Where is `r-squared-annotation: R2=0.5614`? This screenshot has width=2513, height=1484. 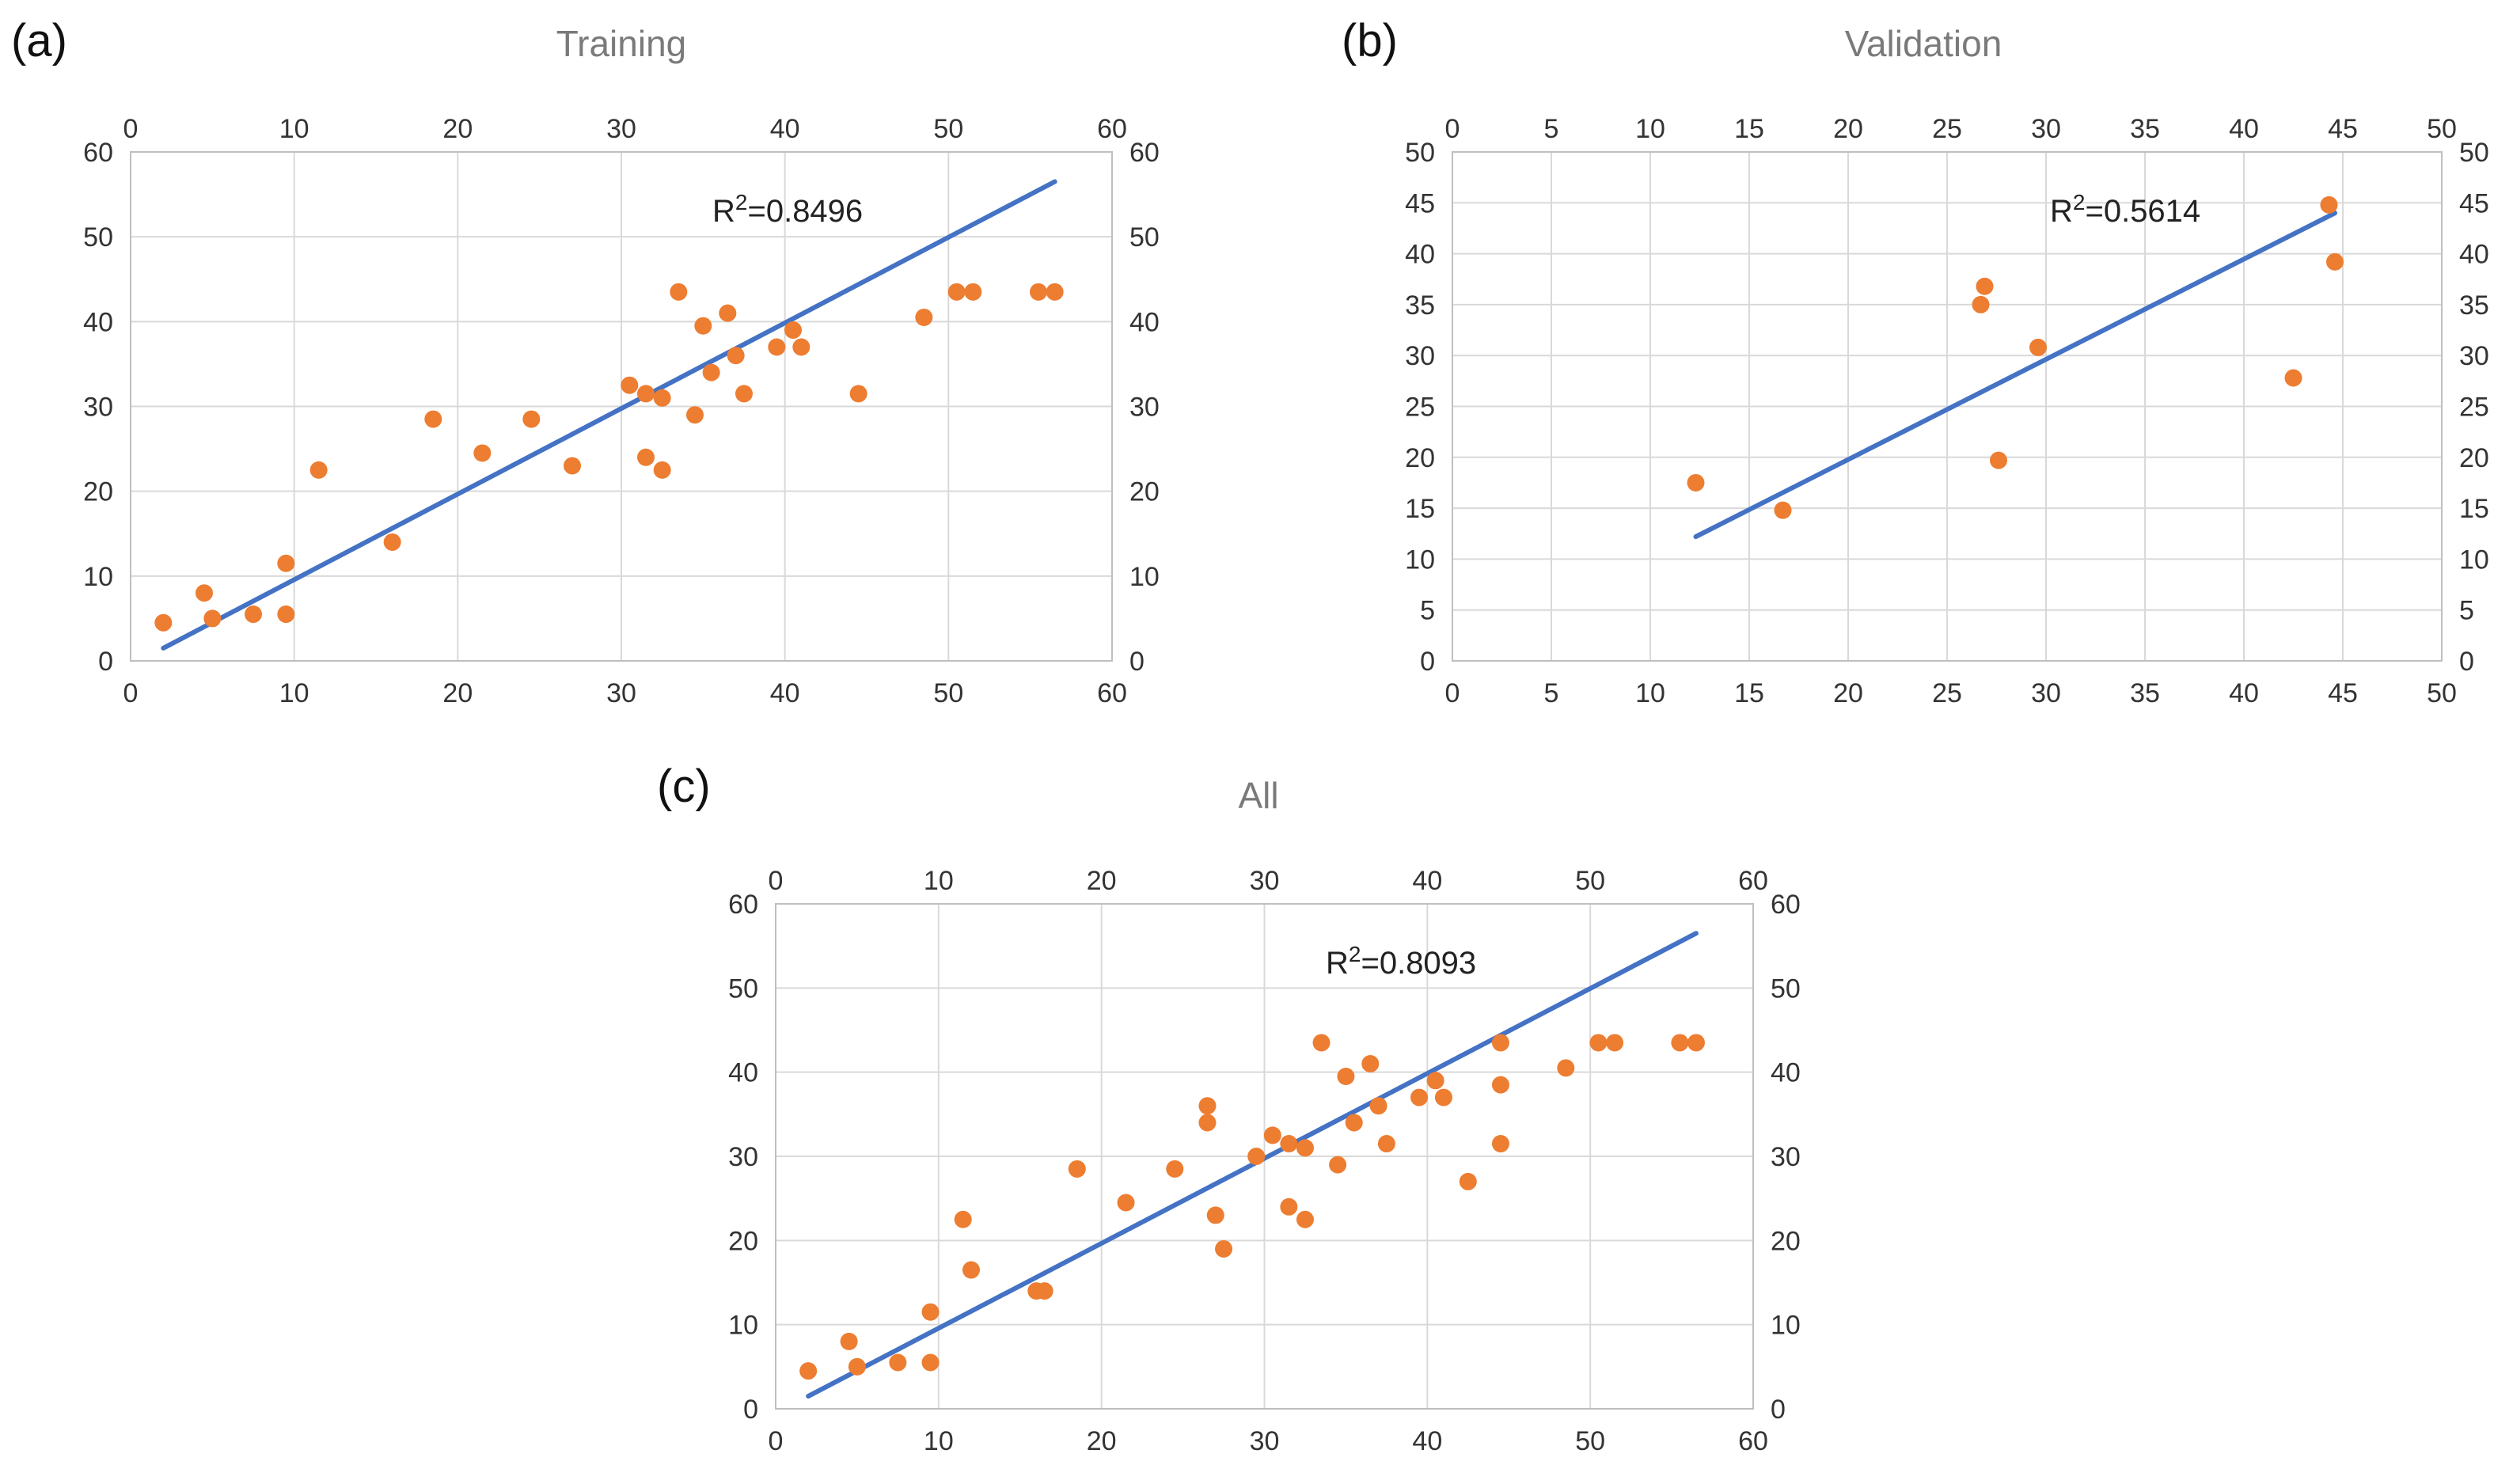
r-squared-annotation: R2=0.5614 is located at coordinates (2125, 210).